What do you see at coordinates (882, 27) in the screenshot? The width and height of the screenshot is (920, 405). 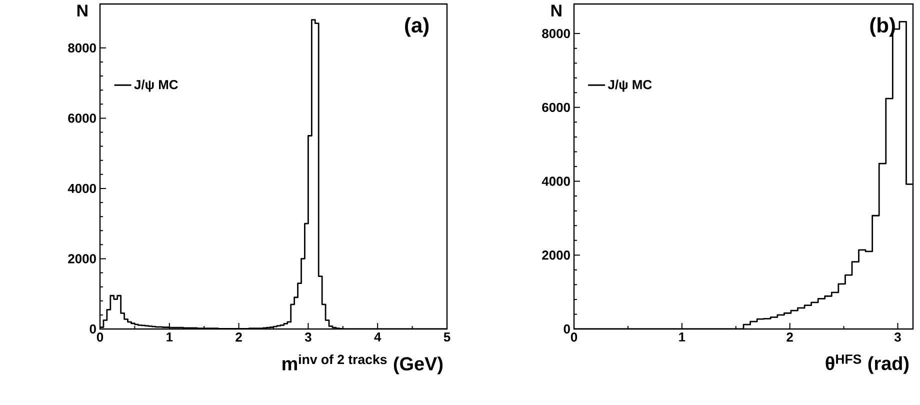 I see `annotation: (b)` at bounding box center [882, 27].